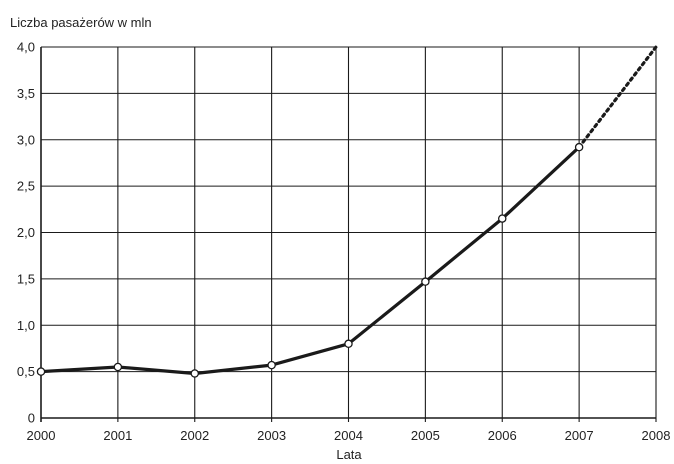  I want to click on x-tick-label-6: 2006, so click(502, 435).